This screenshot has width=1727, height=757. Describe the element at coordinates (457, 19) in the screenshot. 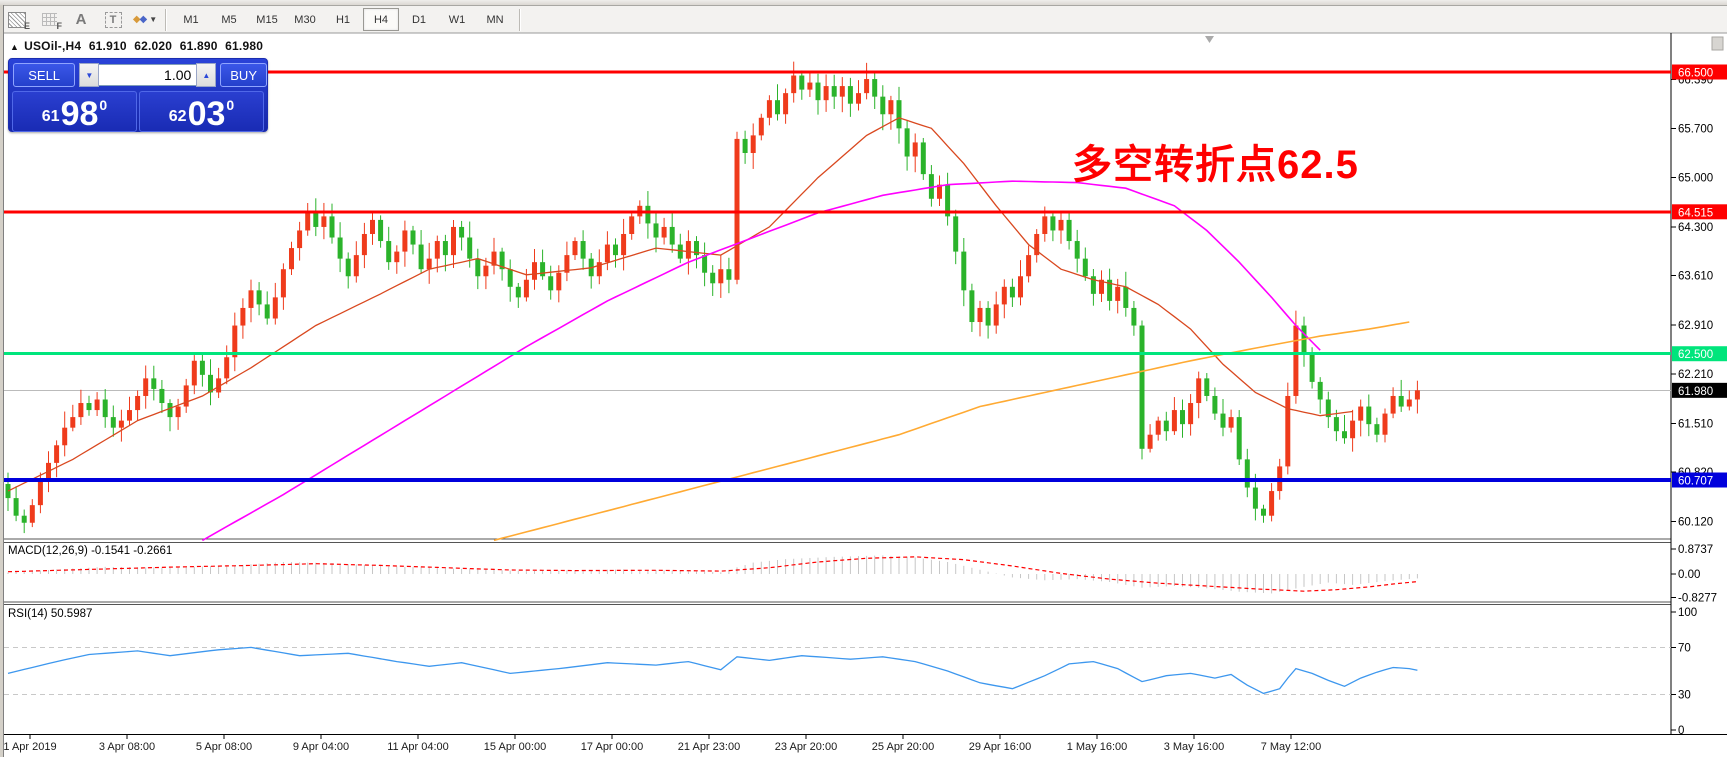

I see `timeframe-button-w1: W1` at that location.